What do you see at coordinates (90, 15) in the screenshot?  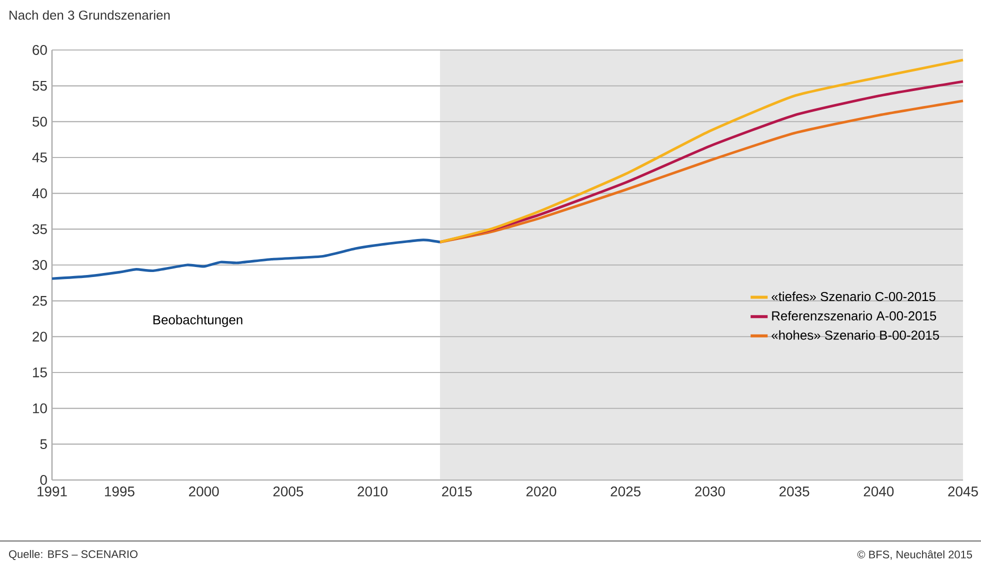 I see `chart-title: Nach den 3 Grundszenarien` at bounding box center [90, 15].